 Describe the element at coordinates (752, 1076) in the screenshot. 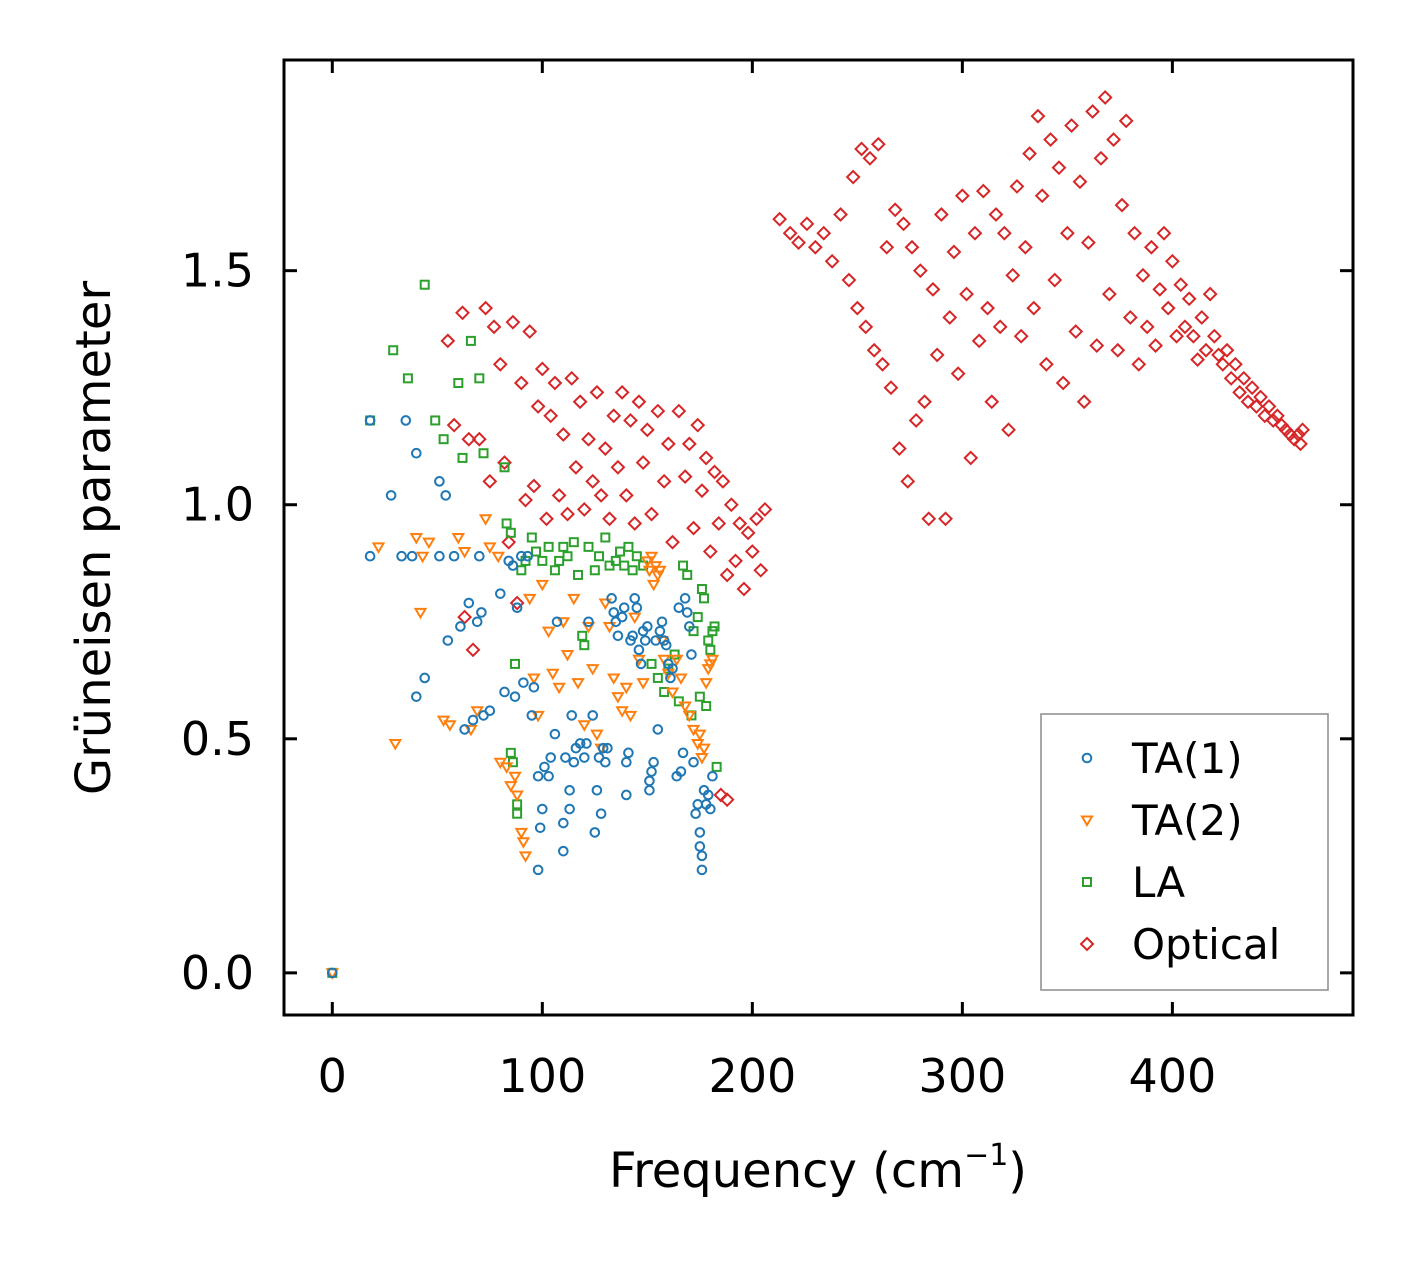

I see `x-tick-label: 200` at that location.